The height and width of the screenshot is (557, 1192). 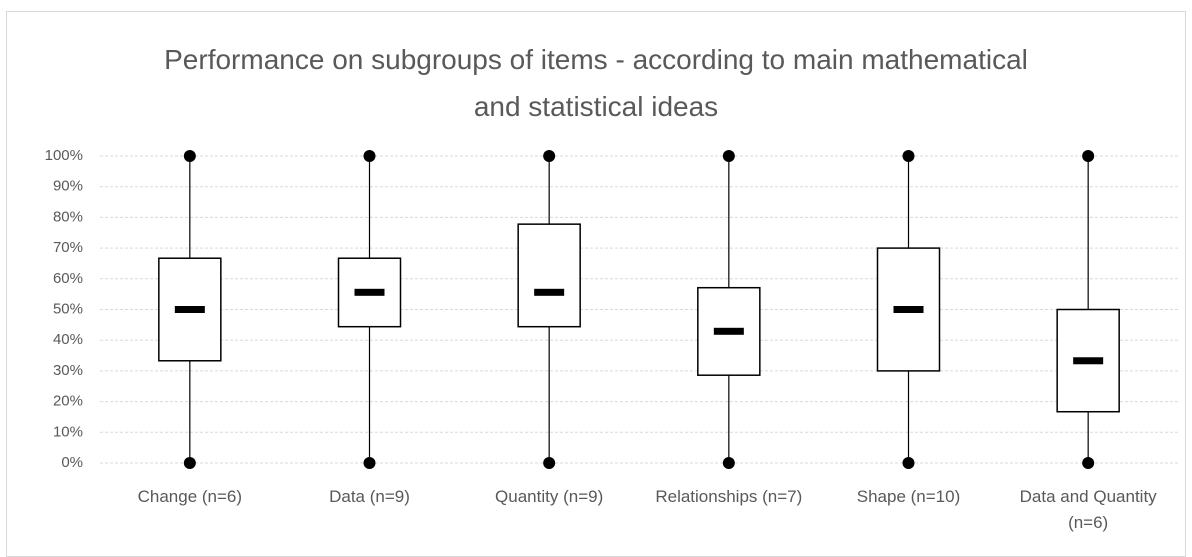 What do you see at coordinates (72, 462) in the screenshot?
I see `y-tick-label: 0%` at bounding box center [72, 462].